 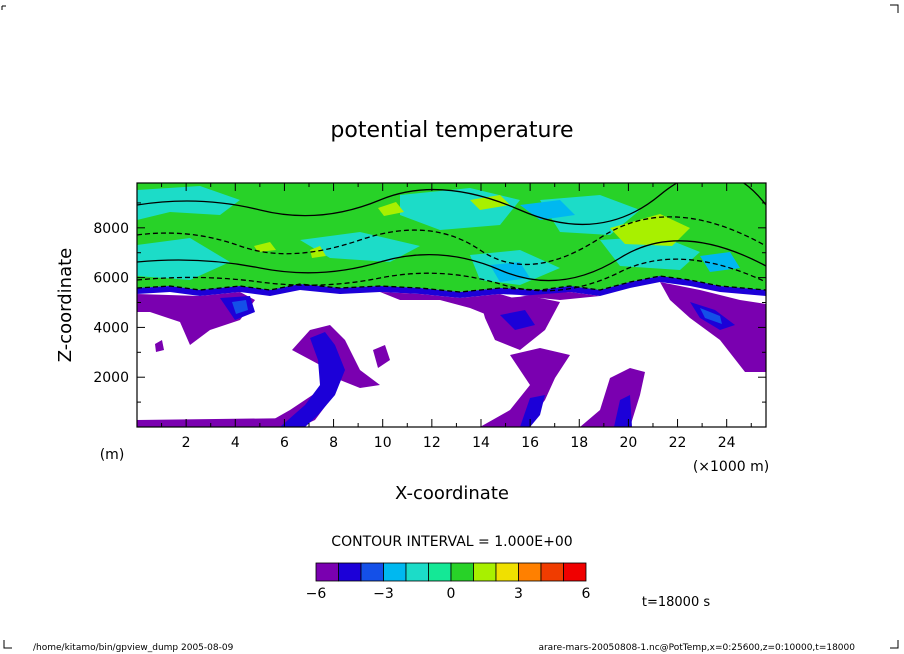 What do you see at coordinates (678, 443) in the screenshot?
I see `x-tick-label: 22` at bounding box center [678, 443].